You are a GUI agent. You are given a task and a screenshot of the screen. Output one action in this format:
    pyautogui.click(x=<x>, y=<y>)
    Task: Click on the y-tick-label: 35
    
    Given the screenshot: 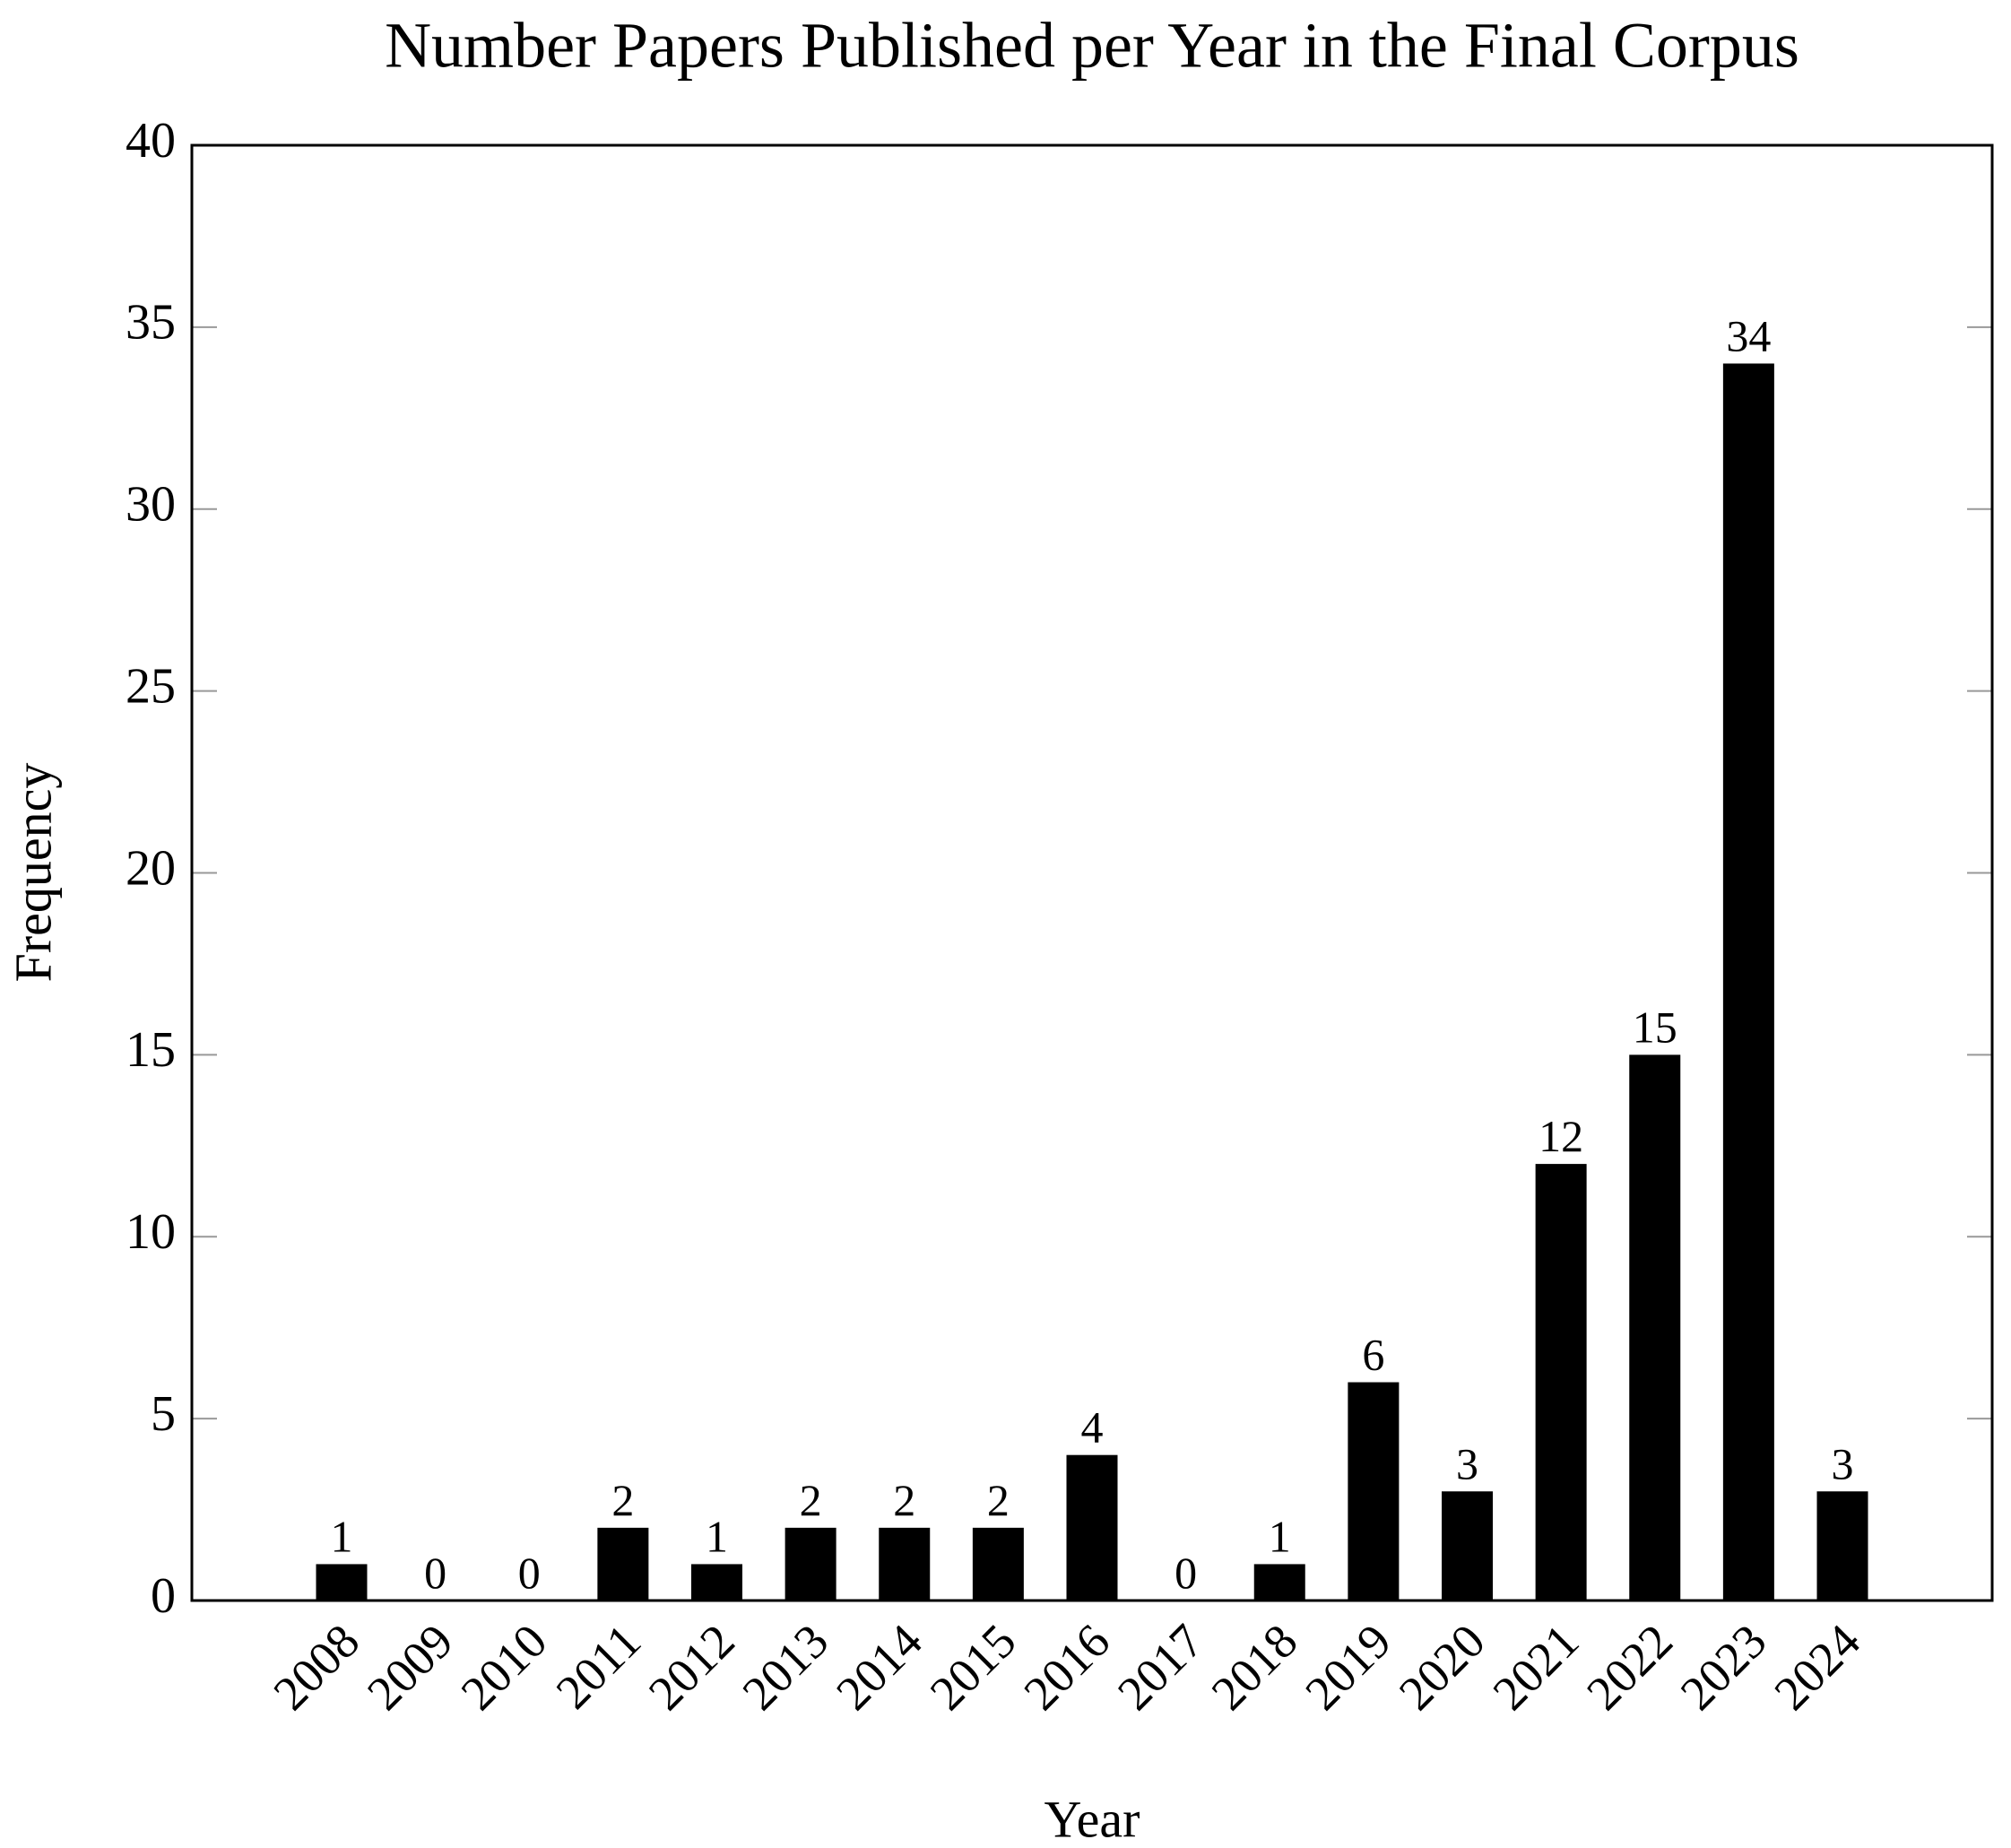 What is the action you would take?
    pyautogui.click(x=151, y=323)
    